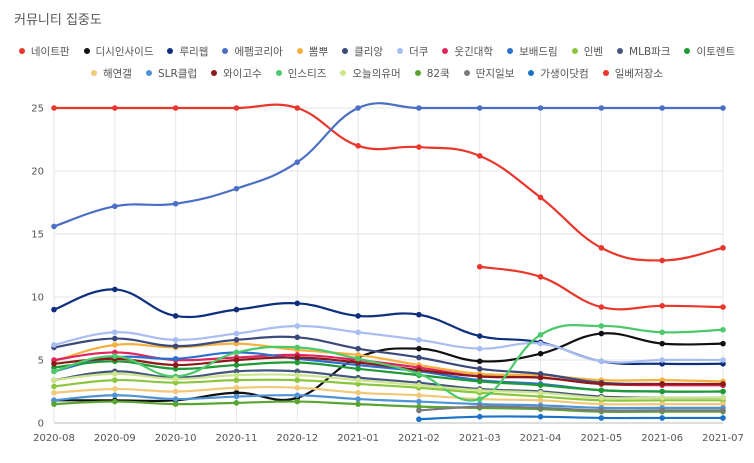 This screenshot has width=754, height=463. Describe the element at coordinates (558, 73) in the screenshot. I see `legend-item: 가생이닷컴` at that location.